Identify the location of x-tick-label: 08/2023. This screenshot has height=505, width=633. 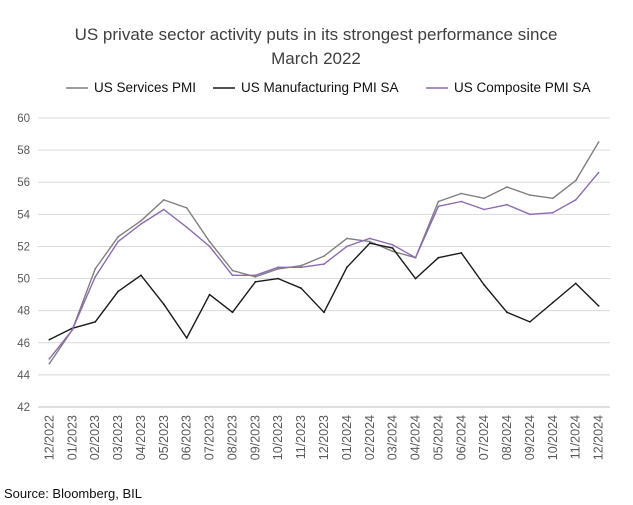
(232, 437).